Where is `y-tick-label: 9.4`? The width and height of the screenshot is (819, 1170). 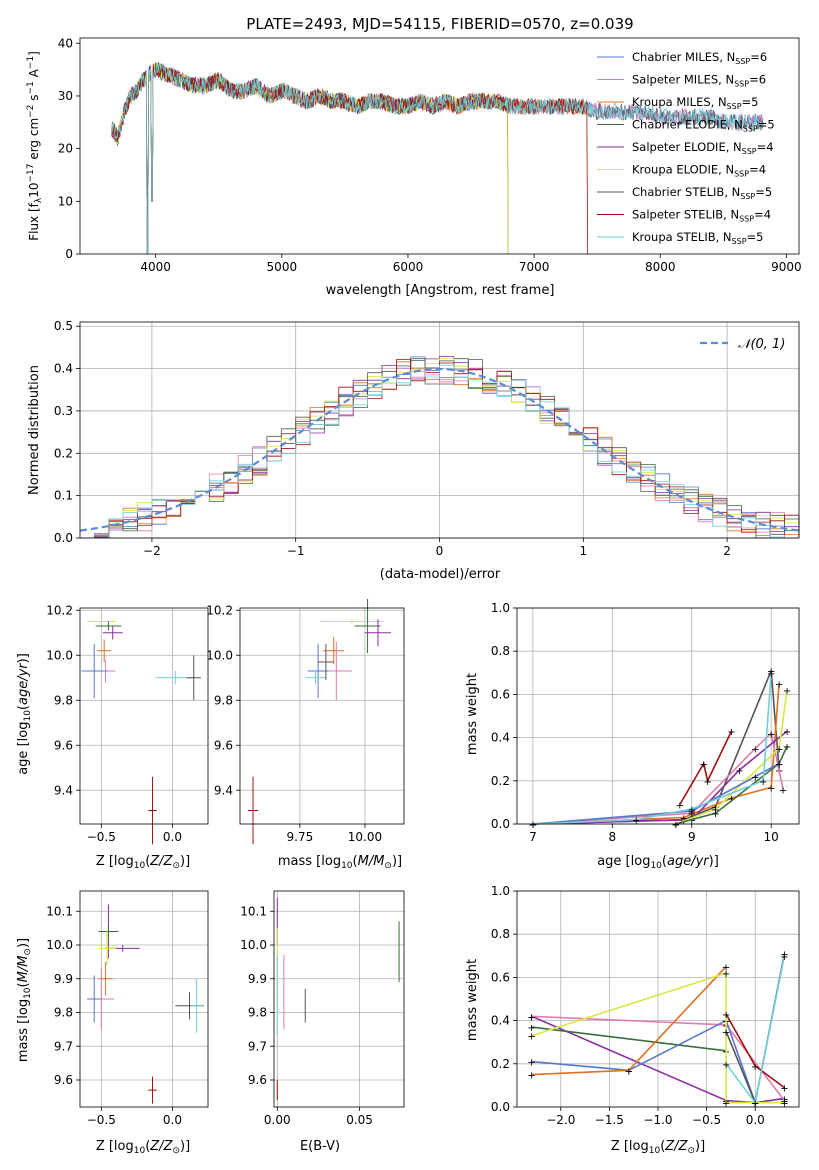
y-tick-label: 9.4 is located at coordinates (63, 790).